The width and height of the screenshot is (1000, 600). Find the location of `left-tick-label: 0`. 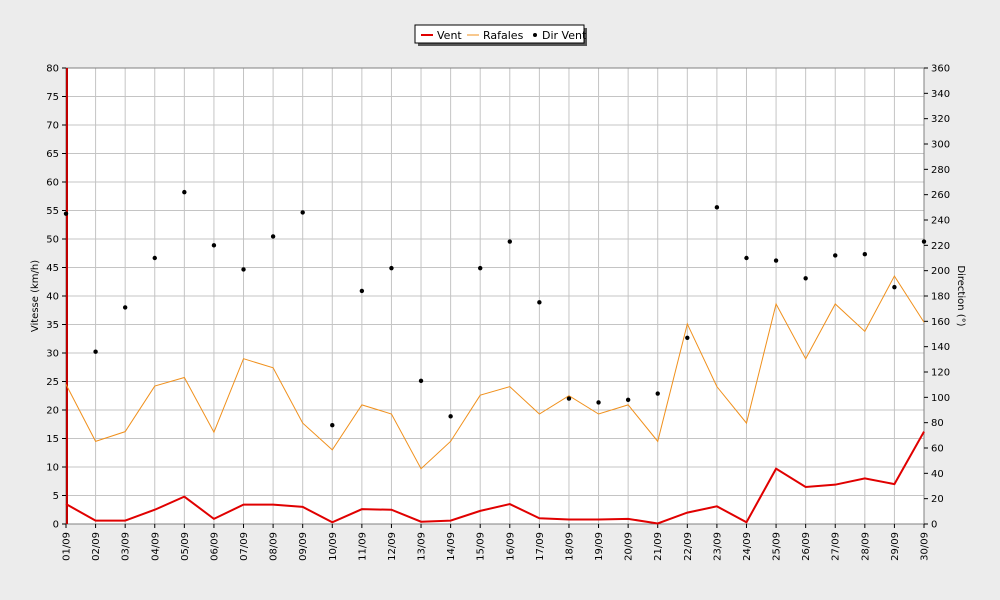

left-tick-label: 0 is located at coordinates (56, 525).